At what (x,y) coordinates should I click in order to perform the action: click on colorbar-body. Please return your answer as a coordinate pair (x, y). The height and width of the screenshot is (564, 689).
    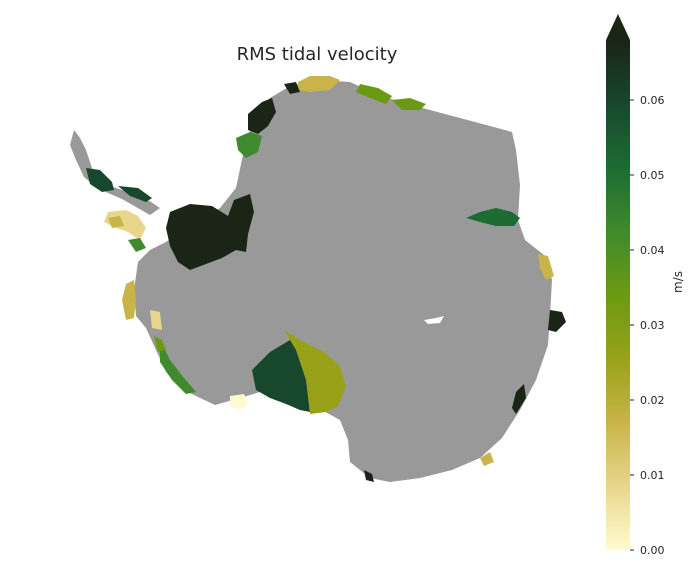
    Looking at the image, I should click on (618, 295).